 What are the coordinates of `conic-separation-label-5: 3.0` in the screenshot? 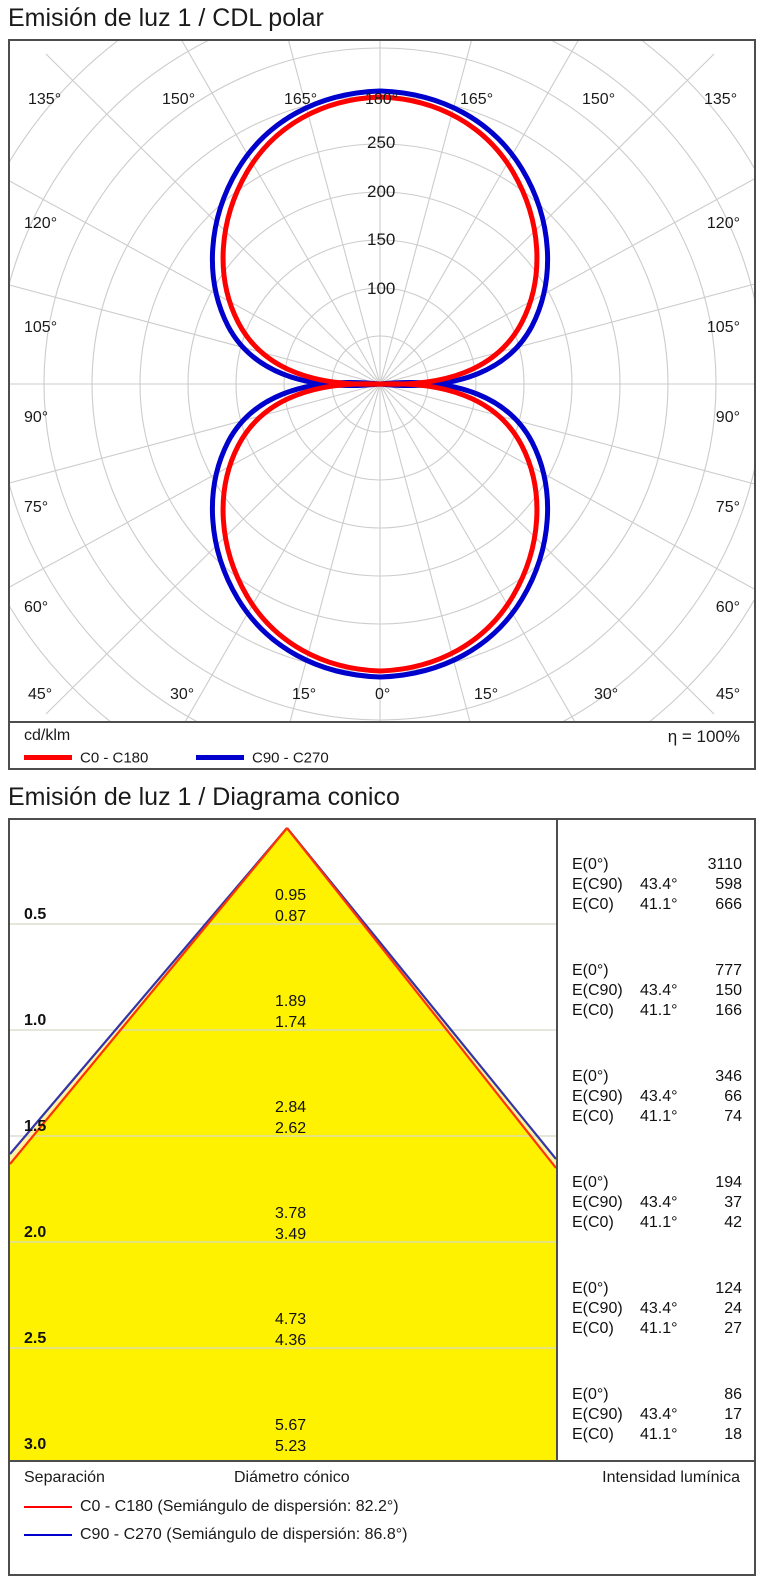 It's located at (35, 1444).